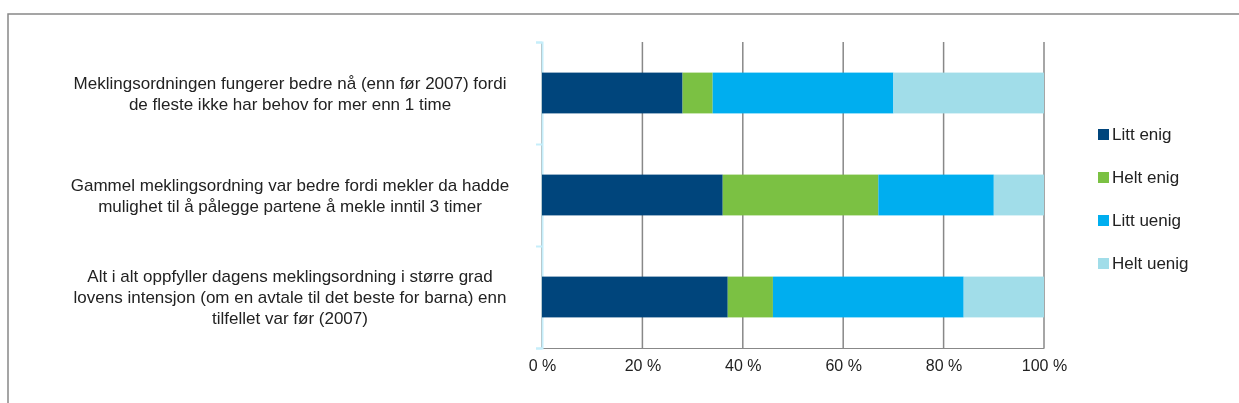 The height and width of the screenshot is (403, 1239). What do you see at coordinates (1146, 177) in the screenshot?
I see `legend-label: Helt enig` at bounding box center [1146, 177].